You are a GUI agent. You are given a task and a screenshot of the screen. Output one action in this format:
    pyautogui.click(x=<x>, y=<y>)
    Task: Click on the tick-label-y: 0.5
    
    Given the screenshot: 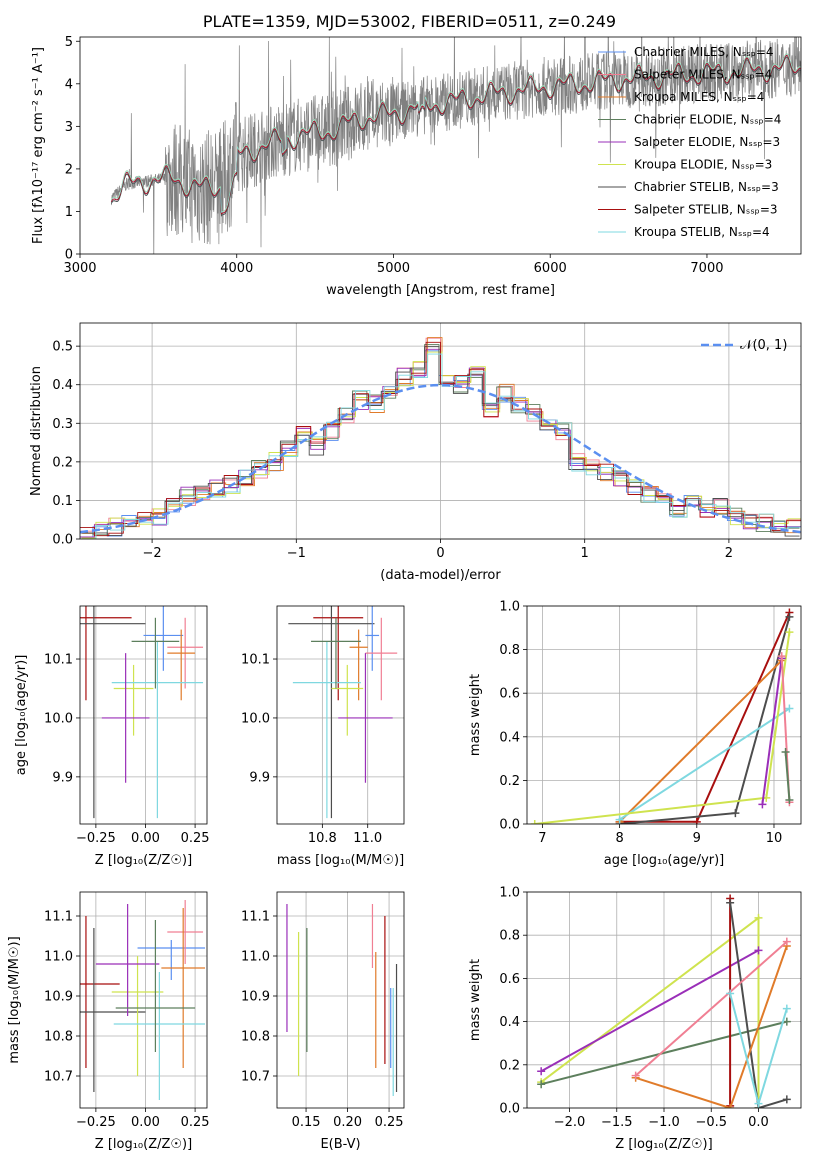 What is the action you would take?
    pyautogui.click(x=62, y=347)
    